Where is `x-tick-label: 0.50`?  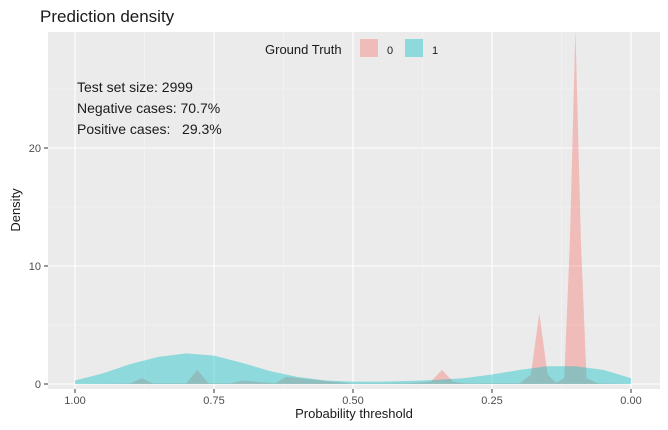 x-tick-label: 0.50 is located at coordinates (352, 401).